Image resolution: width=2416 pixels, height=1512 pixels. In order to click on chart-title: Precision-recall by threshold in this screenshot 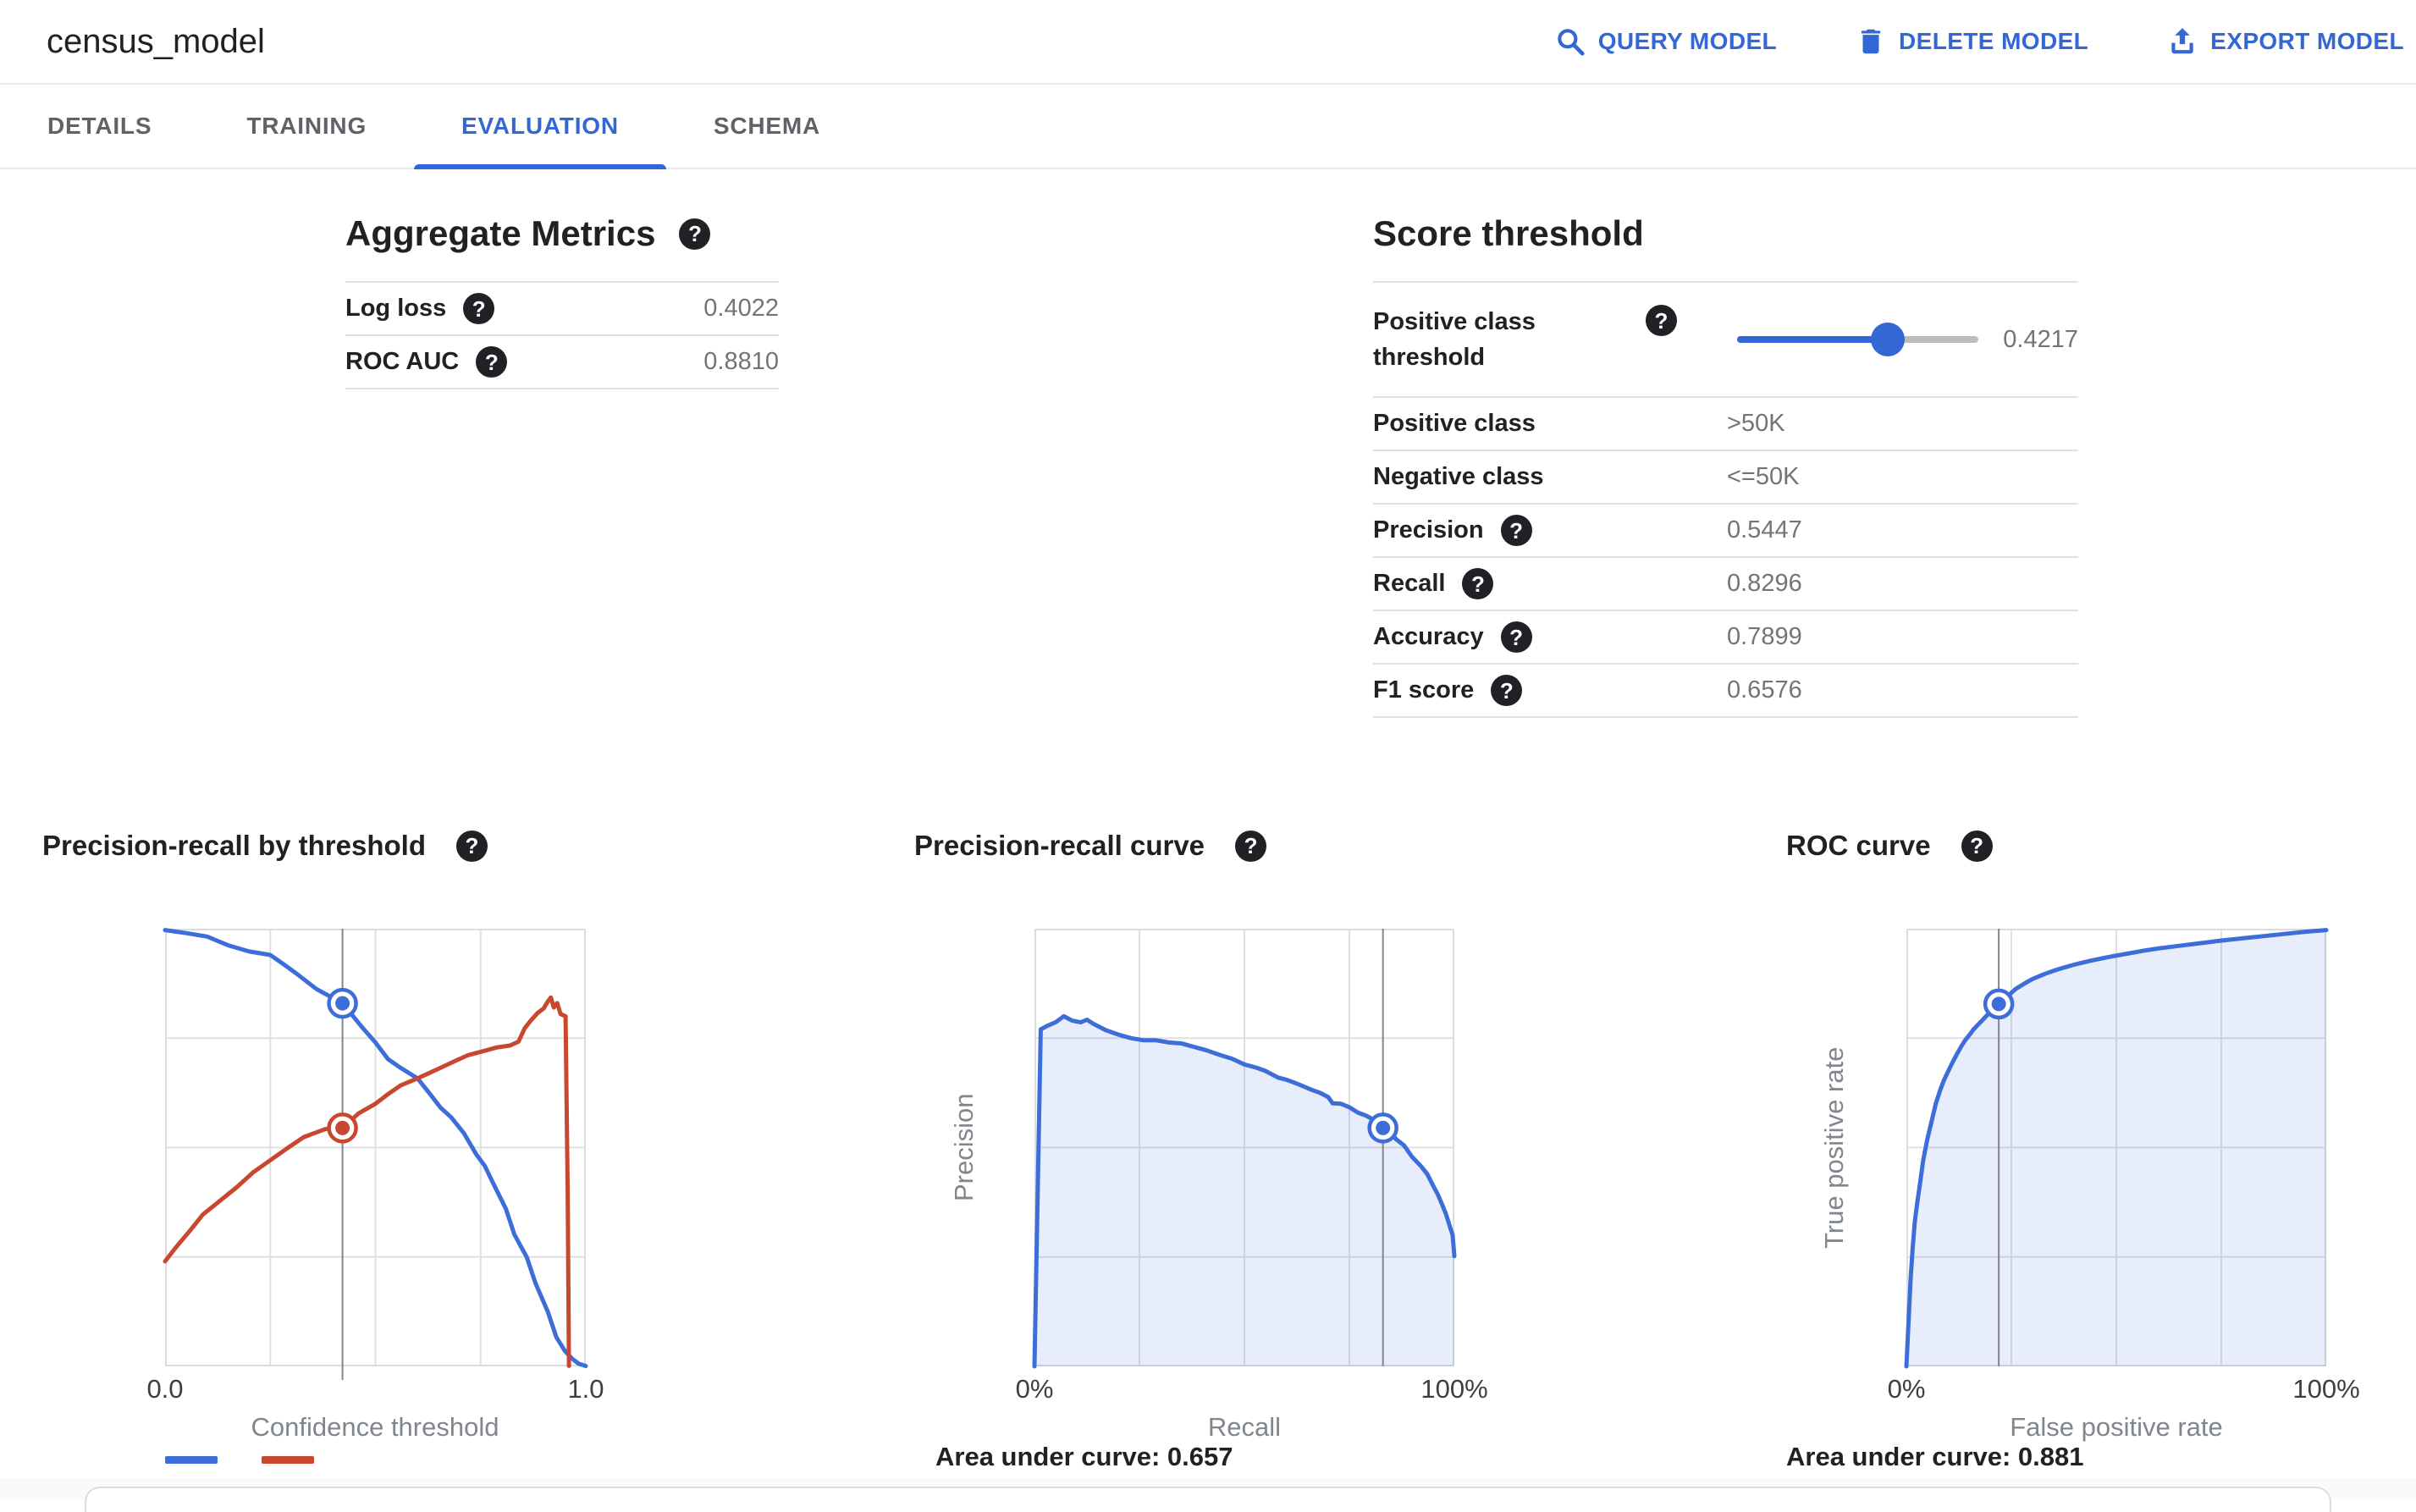, I will do `click(234, 845)`.